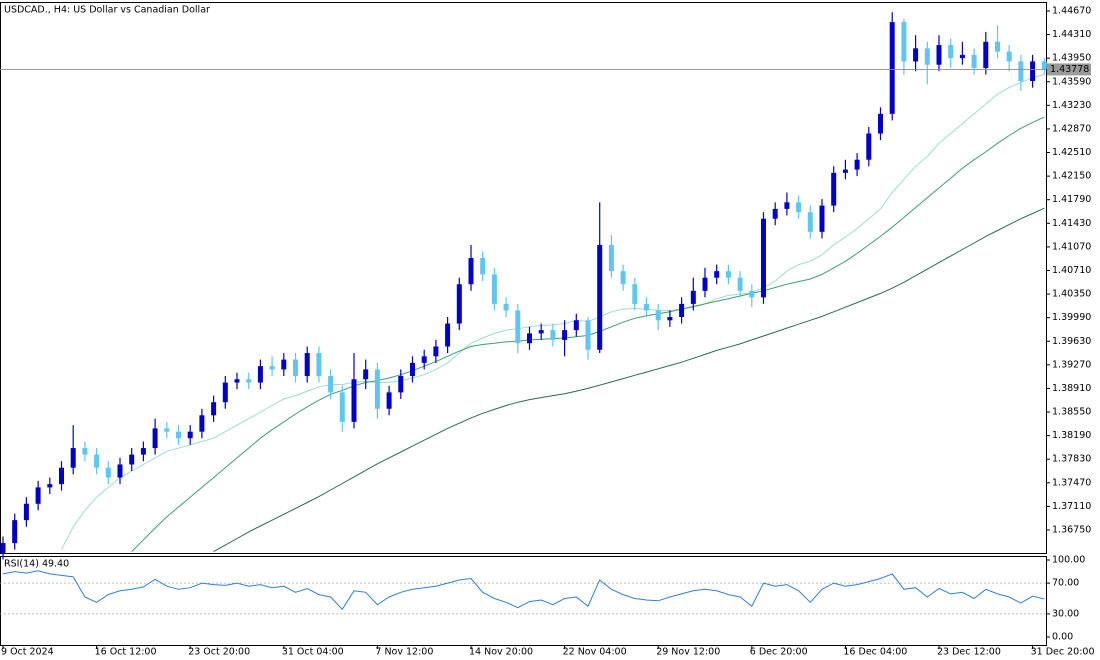 Image resolution: width=1100 pixels, height=660 pixels. Describe the element at coordinates (36, 564) in the screenshot. I see `rsi-title: RSI(14) 49.40` at that location.